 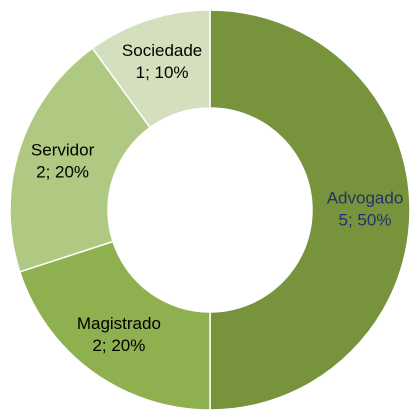 What do you see at coordinates (119, 323) in the screenshot?
I see `segment-label: Magistrado` at bounding box center [119, 323].